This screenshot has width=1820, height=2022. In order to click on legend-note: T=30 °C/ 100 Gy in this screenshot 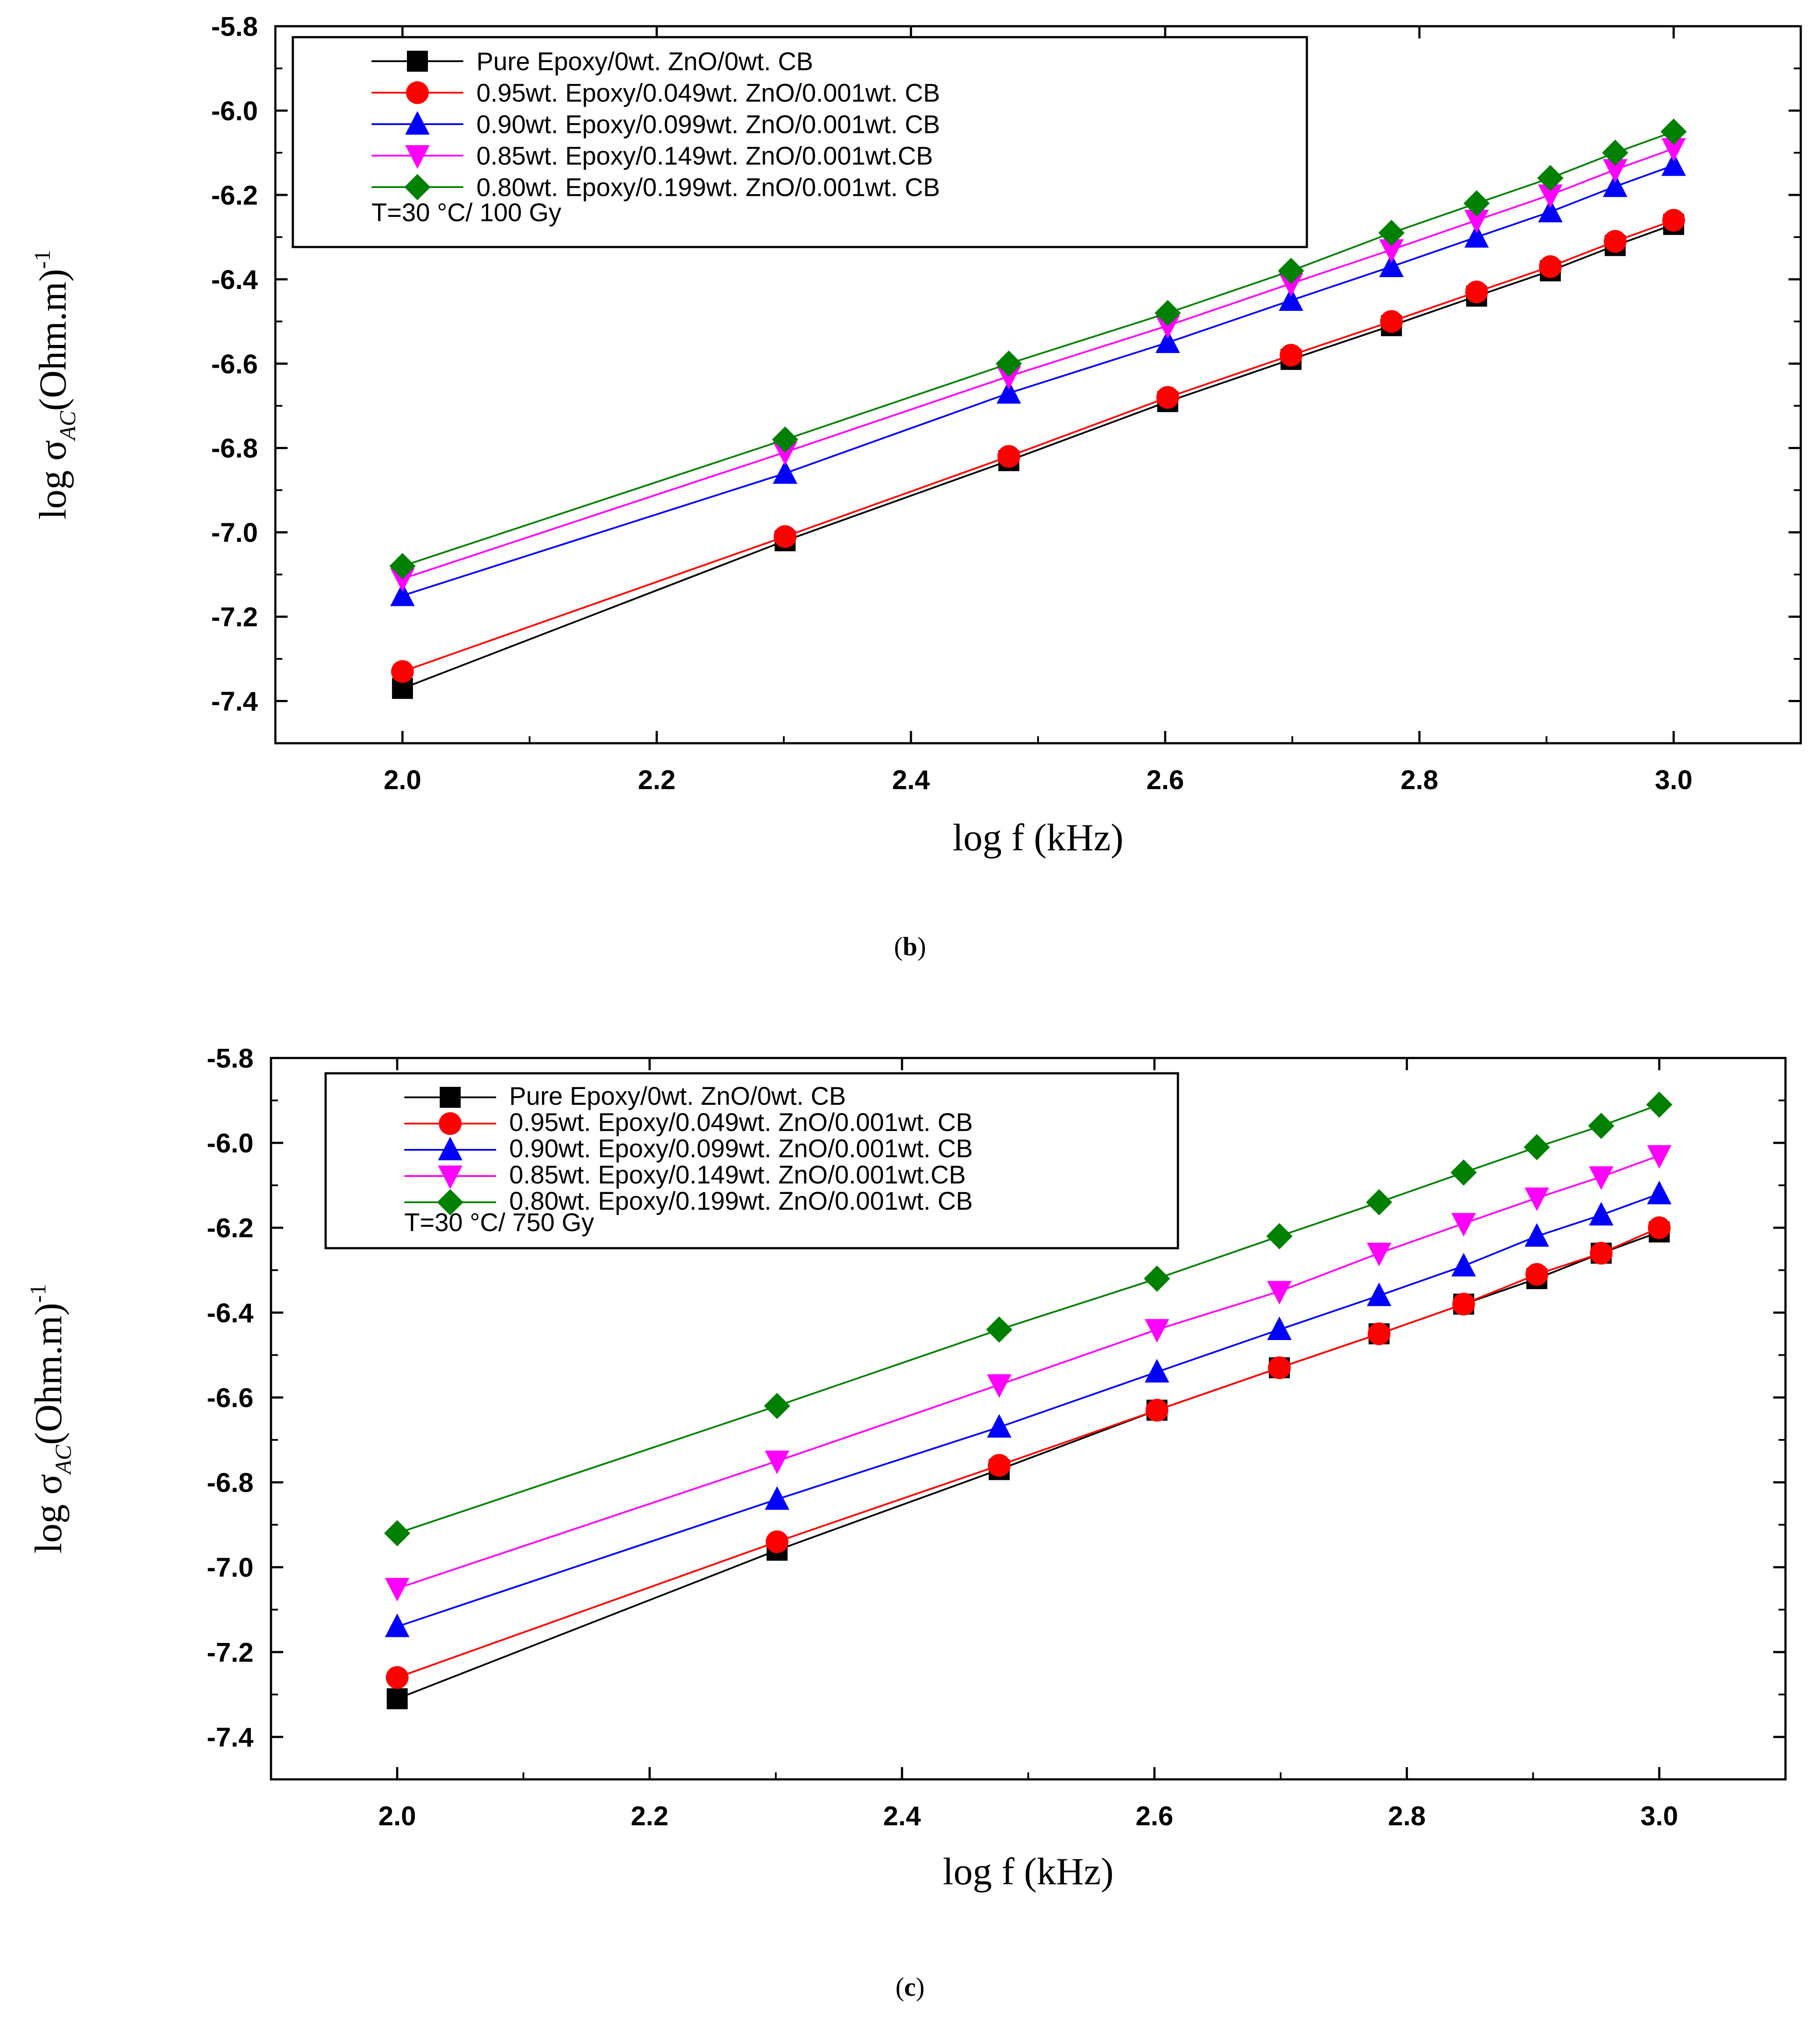, I will do `click(467, 212)`.